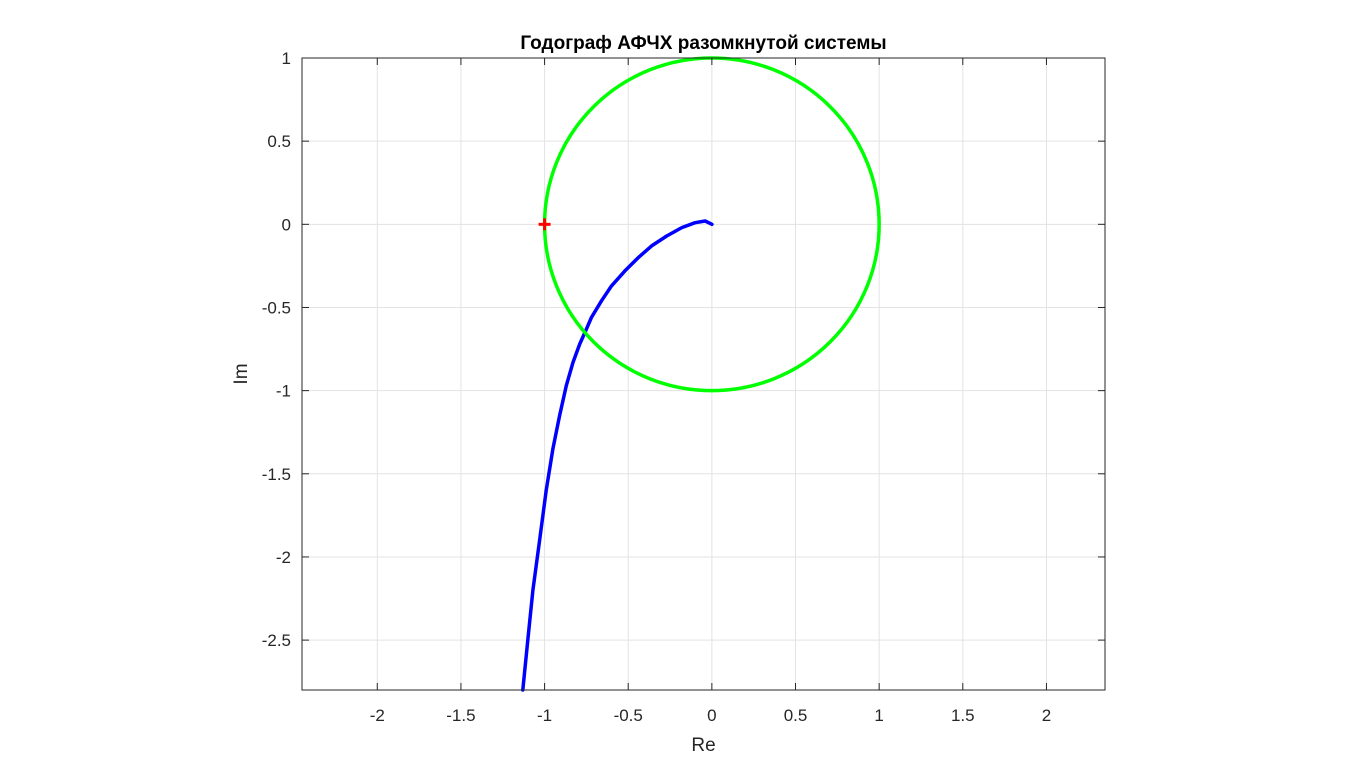 This screenshot has width=1360, height=782. I want to click on x-tick-label: -2, so click(377, 715).